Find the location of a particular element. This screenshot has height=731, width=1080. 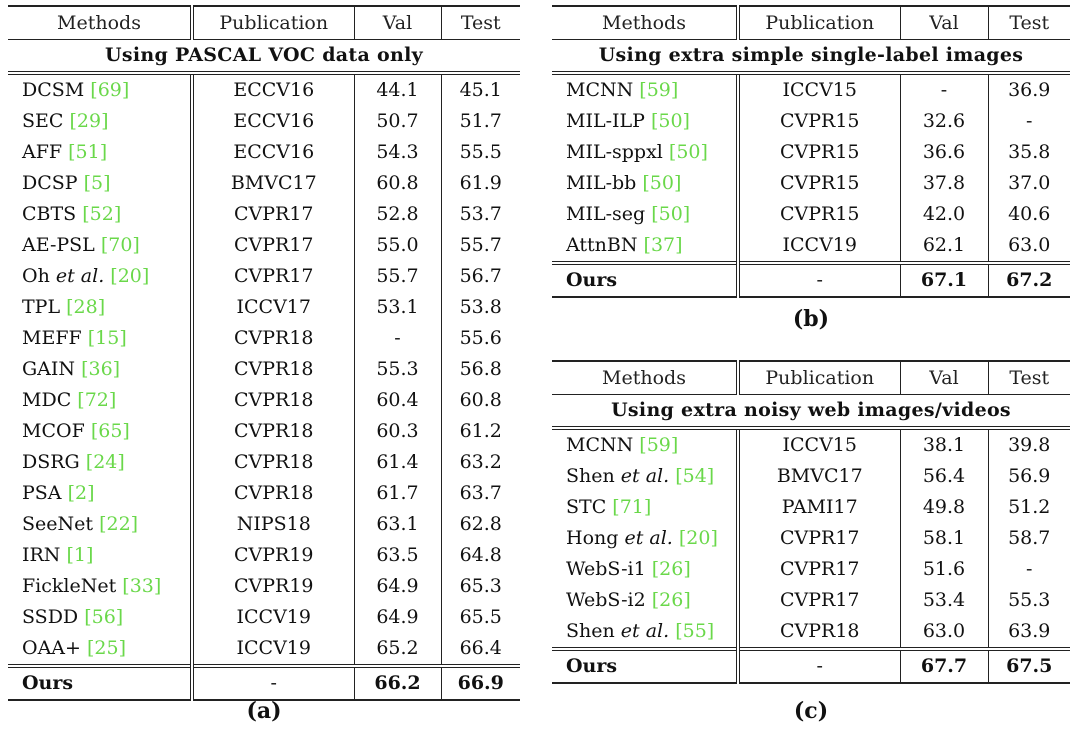

table-row: AttnBN [37] ICCV19 62.1 63.0 is located at coordinates (811, 246).